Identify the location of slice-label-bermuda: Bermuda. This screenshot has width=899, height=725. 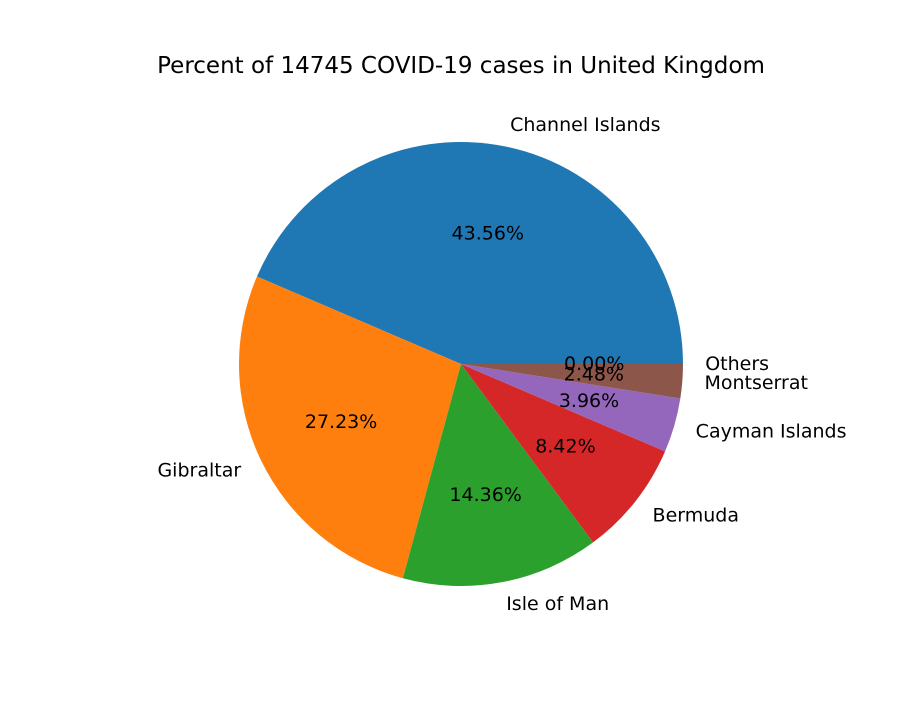
(696, 515).